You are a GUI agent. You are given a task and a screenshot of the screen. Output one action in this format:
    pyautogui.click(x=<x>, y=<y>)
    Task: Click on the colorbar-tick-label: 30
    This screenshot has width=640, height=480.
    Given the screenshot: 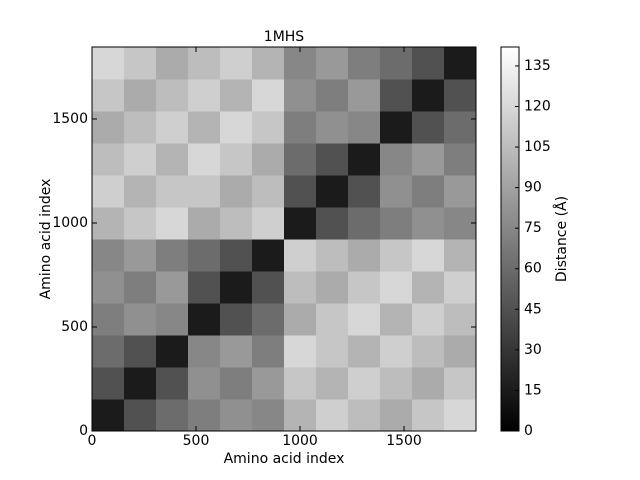 What is the action you would take?
    pyautogui.click(x=533, y=350)
    